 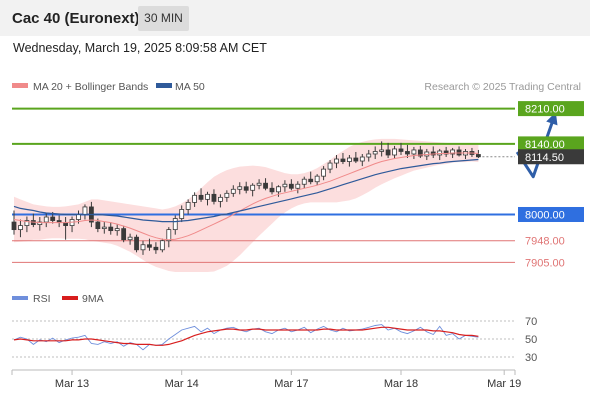 What do you see at coordinates (42, 299) in the screenshot?
I see `rsi-legend-label: RSI` at bounding box center [42, 299].